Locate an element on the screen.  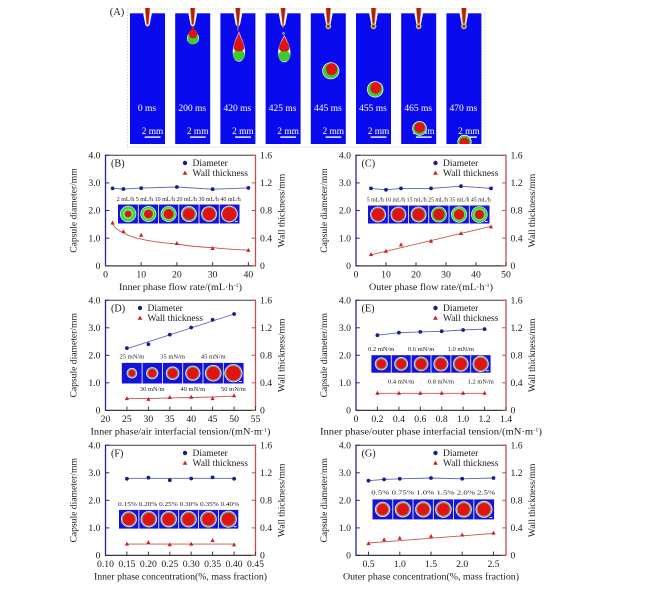
svg-text: 0.15 is located at coordinates (126, 564).